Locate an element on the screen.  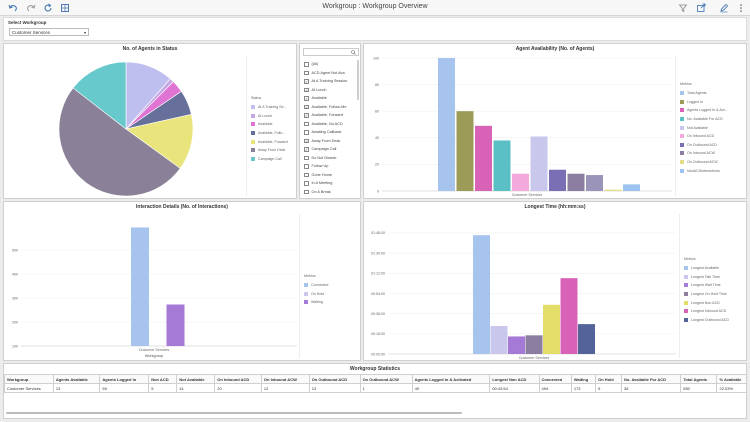
bar-on-outbound-acw is located at coordinates (594, 183).